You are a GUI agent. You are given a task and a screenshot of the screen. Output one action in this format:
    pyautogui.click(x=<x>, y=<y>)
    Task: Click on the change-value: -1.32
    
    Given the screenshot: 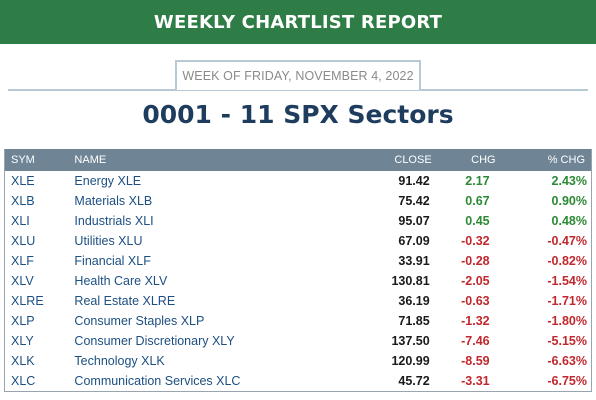 What is the action you would take?
    pyautogui.click(x=475, y=321)
    